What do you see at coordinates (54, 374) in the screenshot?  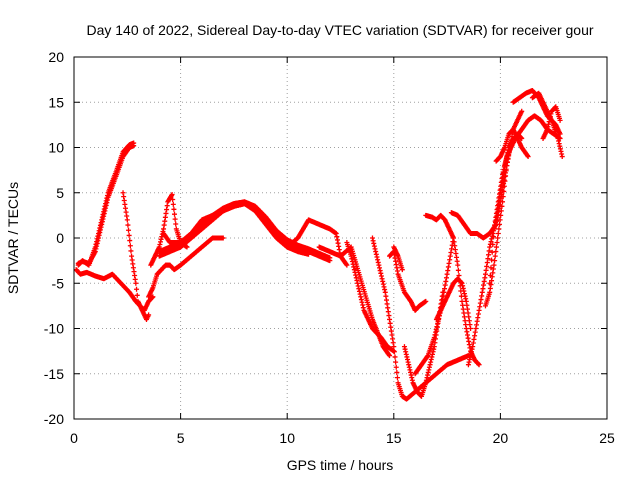 I see `y-tick-label: -15` at bounding box center [54, 374].